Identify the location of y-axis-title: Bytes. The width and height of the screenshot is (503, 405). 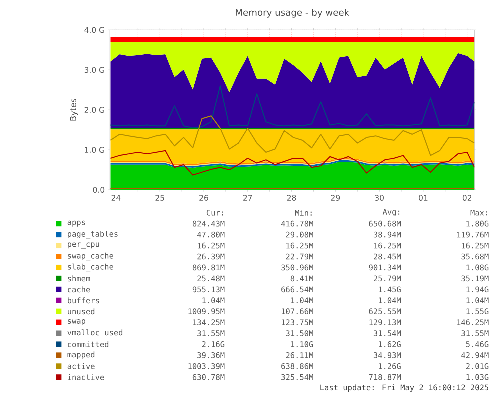
(74, 110).